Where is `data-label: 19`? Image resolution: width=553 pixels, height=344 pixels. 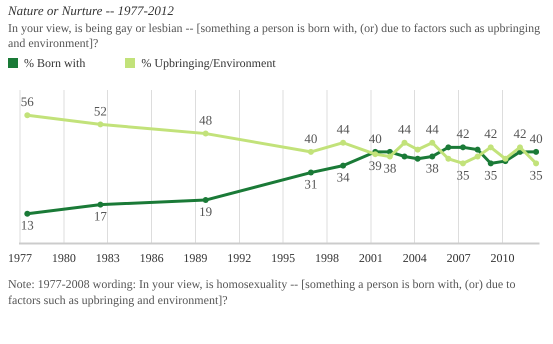 data-label: 19 is located at coordinates (205, 211).